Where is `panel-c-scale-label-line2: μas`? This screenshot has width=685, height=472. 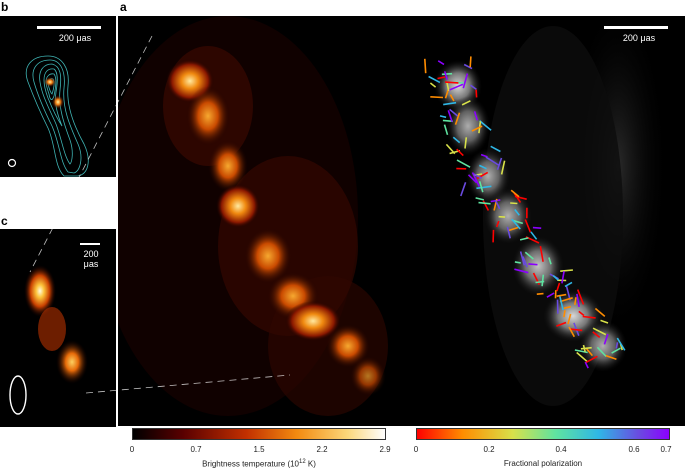 panel-c-scale-label-line2: μas is located at coordinates (91, 264).